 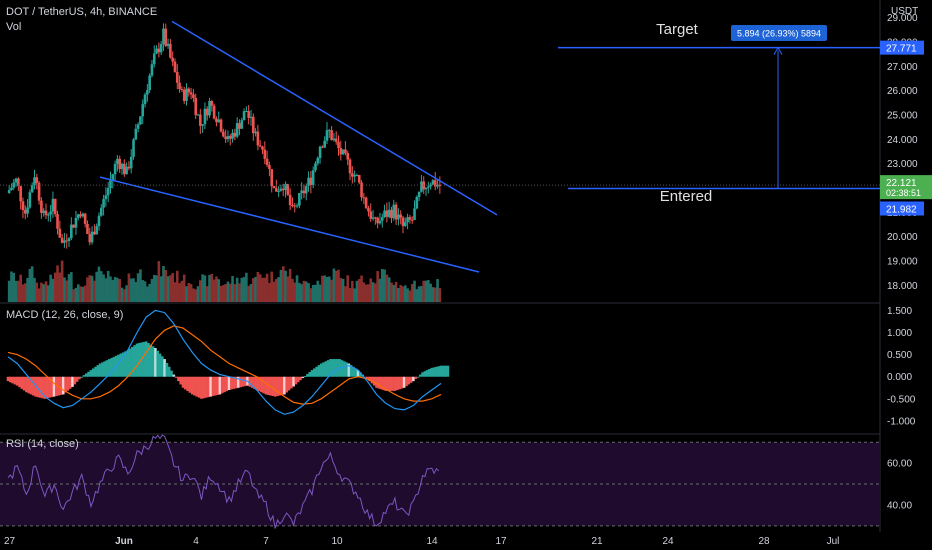 I want to click on price-tick-label: 26.000, so click(x=902, y=91).